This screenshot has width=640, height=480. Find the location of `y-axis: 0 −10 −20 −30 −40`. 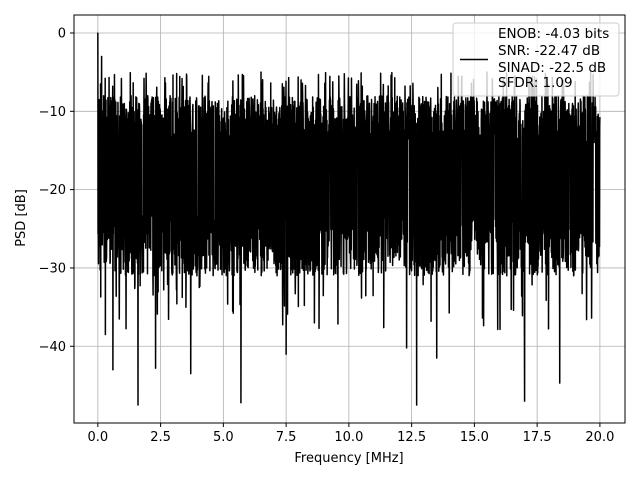

y-axis: 0 −10 −20 −30 −40 is located at coordinates (56, 191).